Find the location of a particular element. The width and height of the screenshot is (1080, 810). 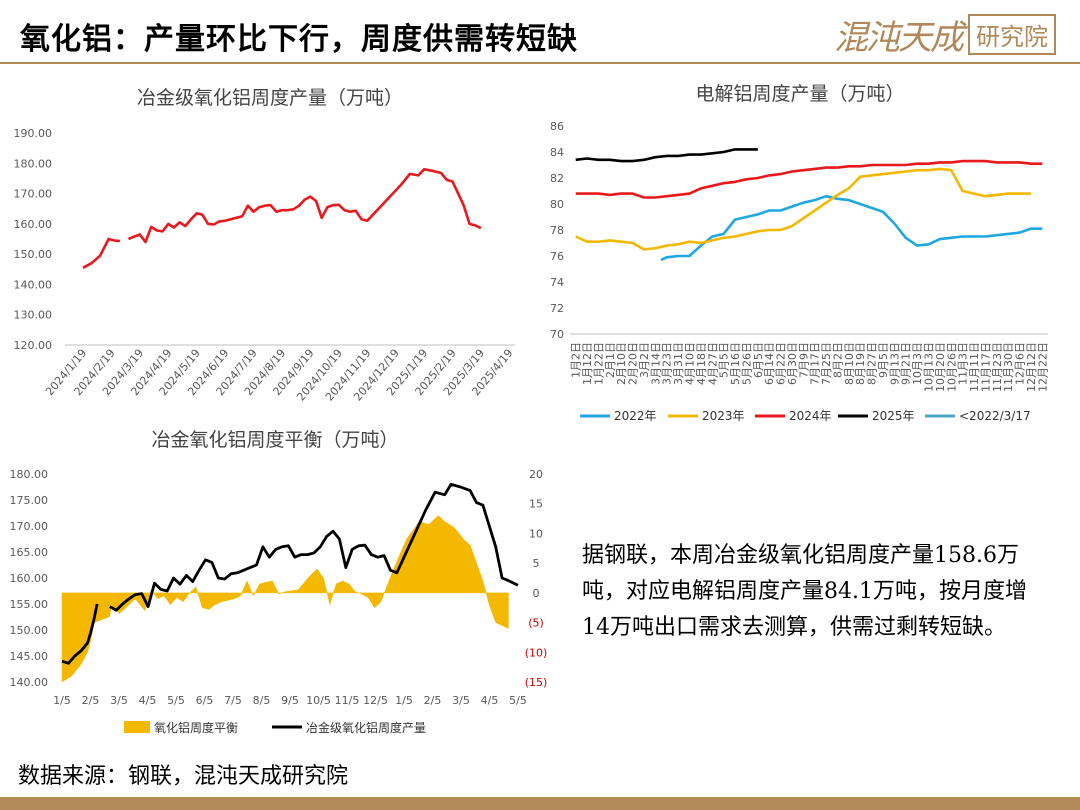

x-tick-label: 8月19日 is located at coordinates (860, 363).